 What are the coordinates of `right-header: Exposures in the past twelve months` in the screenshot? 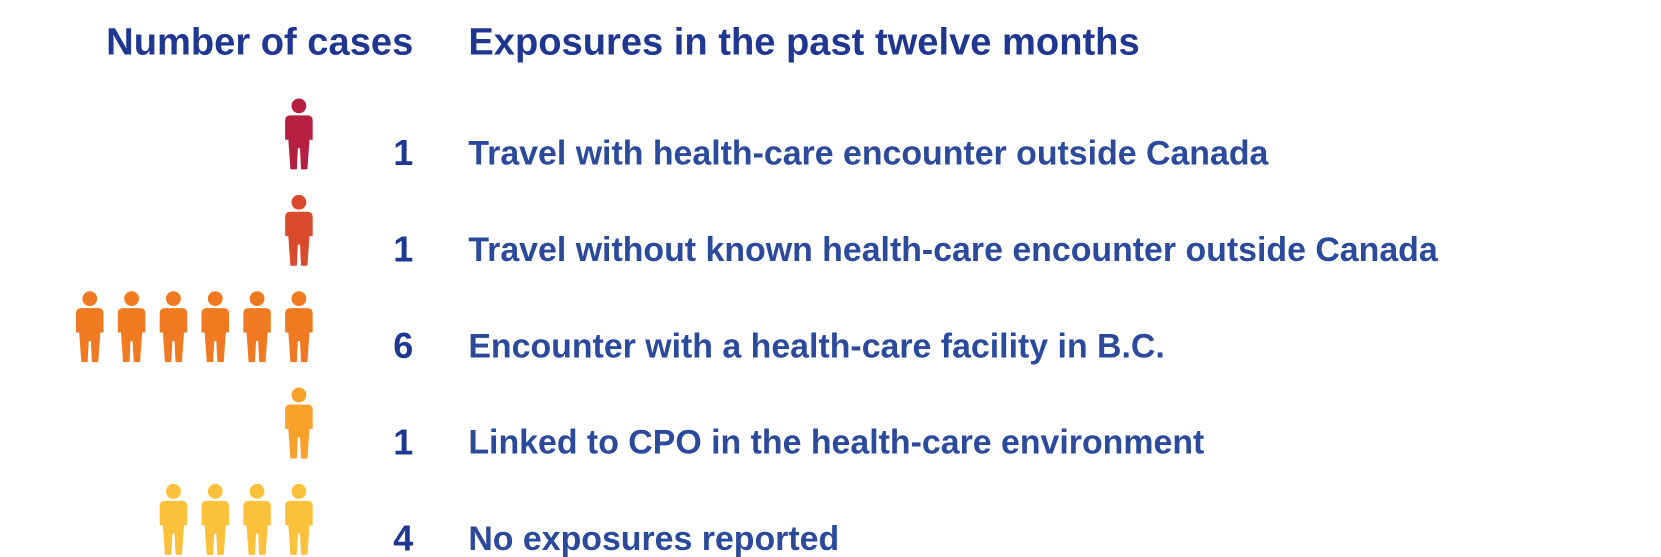 It's located at (803, 42).